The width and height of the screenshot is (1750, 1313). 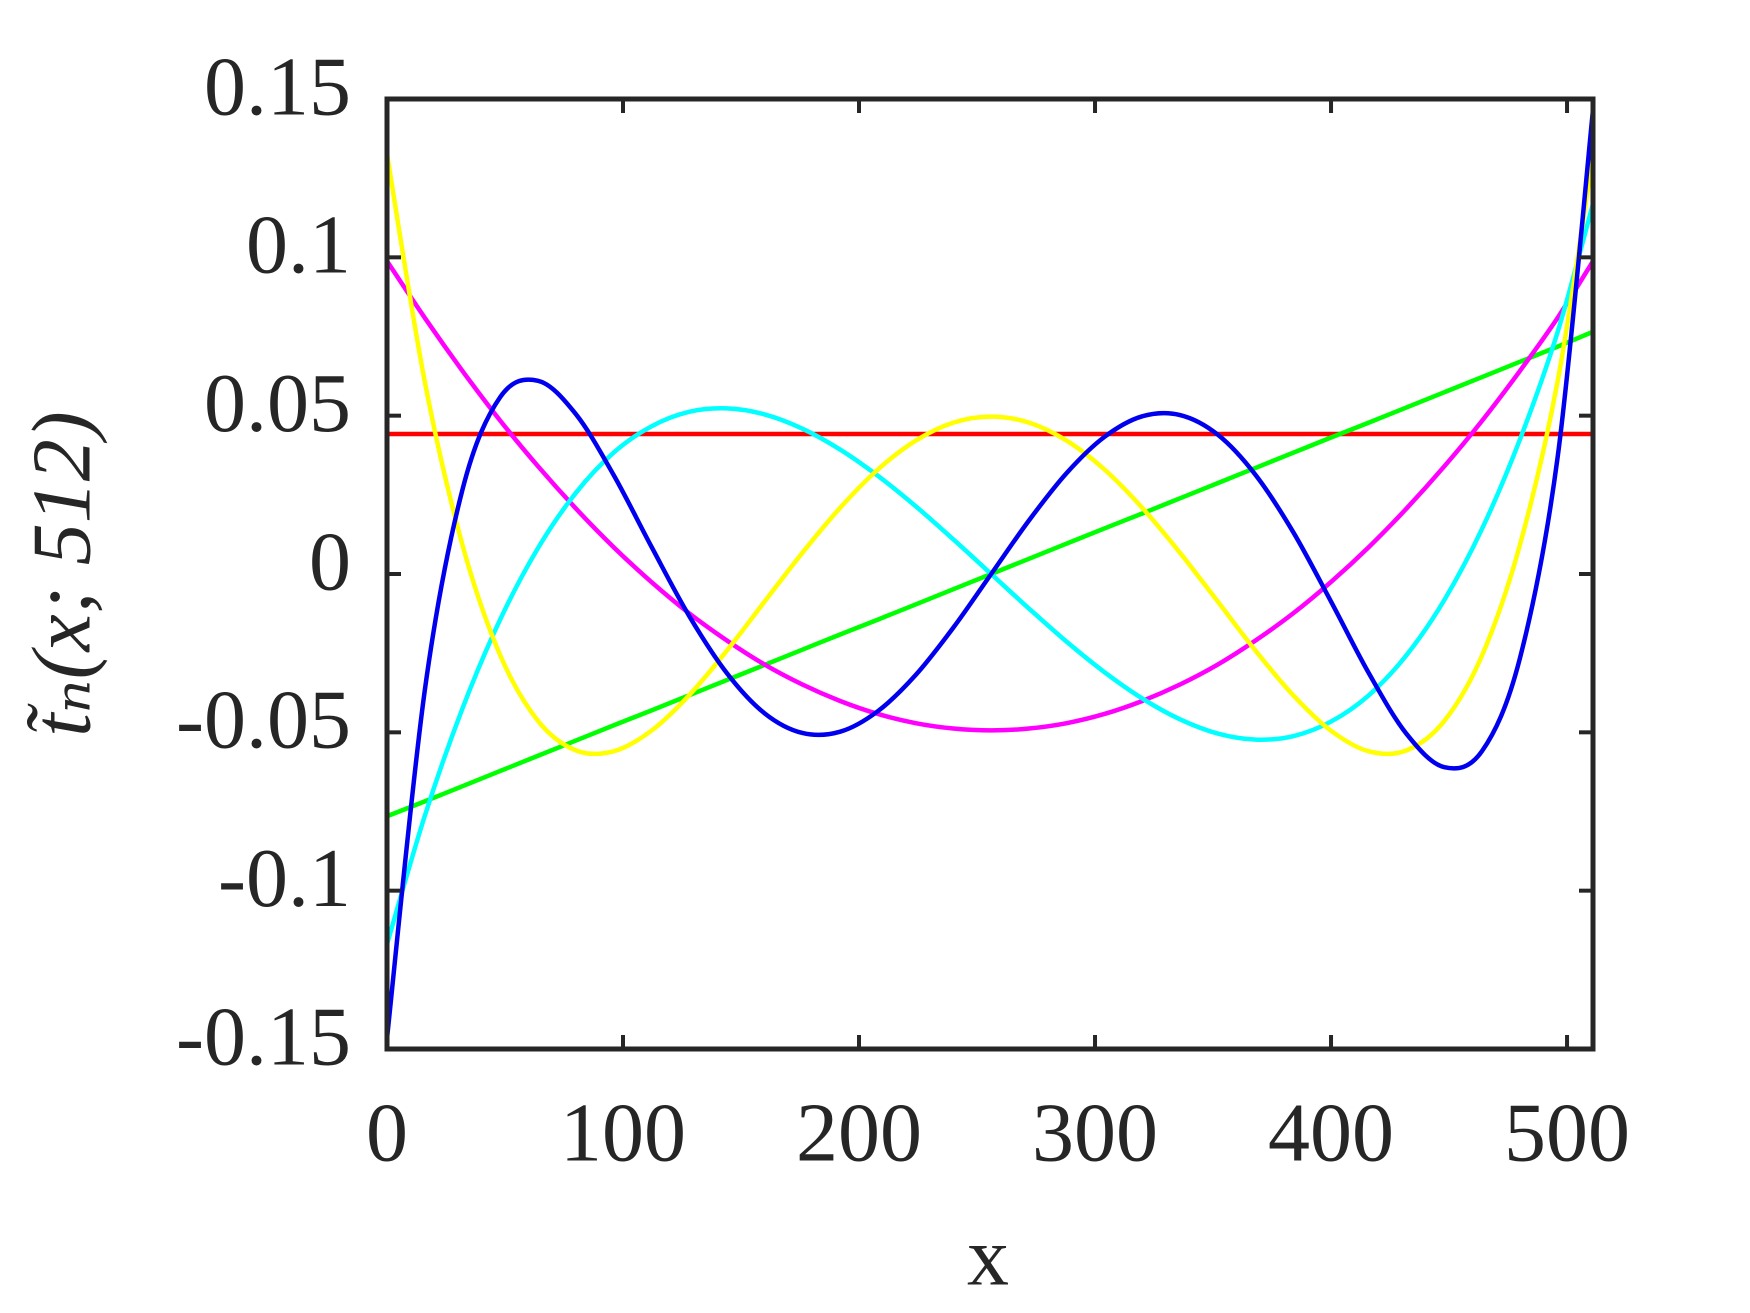 What do you see at coordinates (387, 1132) in the screenshot?
I see `x-tick-label: 0` at bounding box center [387, 1132].